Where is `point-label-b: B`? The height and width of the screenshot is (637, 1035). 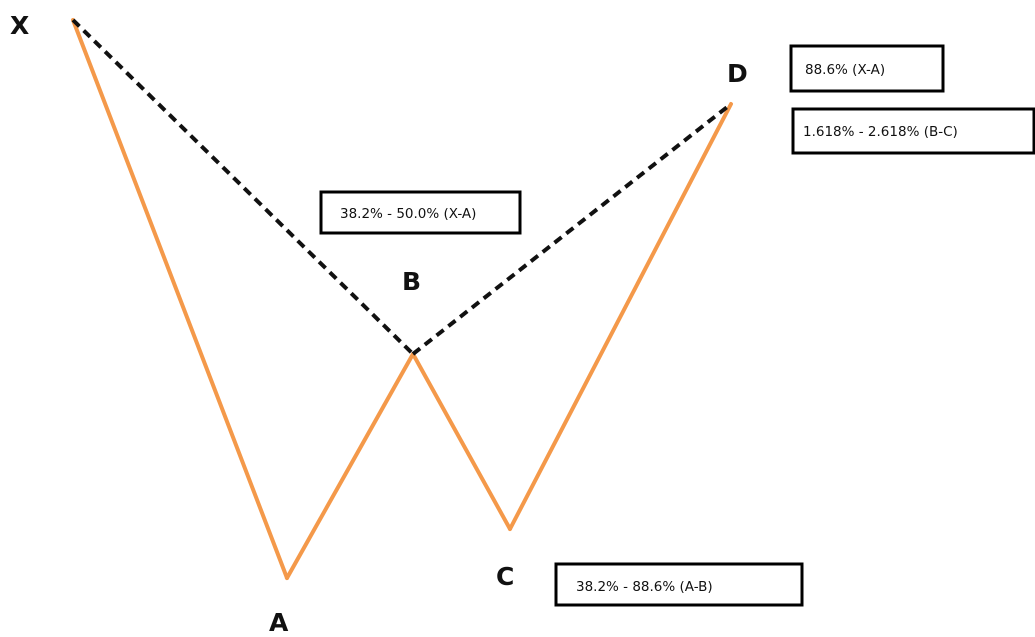
point-label-b: B is located at coordinates (411, 281).